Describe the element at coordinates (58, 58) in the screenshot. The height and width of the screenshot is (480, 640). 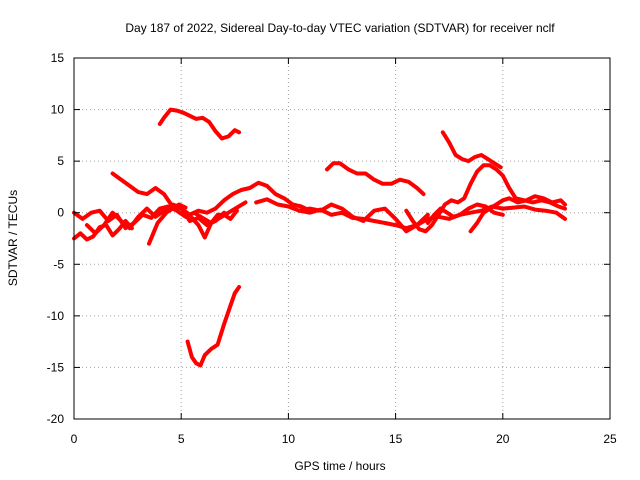
I see `y-tick-label: 15` at that location.